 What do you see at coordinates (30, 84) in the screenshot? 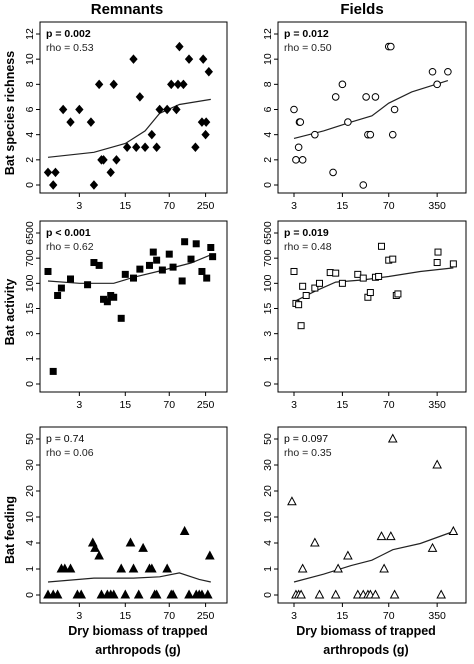
I see `y-tick-label: 8` at bounding box center [30, 84].